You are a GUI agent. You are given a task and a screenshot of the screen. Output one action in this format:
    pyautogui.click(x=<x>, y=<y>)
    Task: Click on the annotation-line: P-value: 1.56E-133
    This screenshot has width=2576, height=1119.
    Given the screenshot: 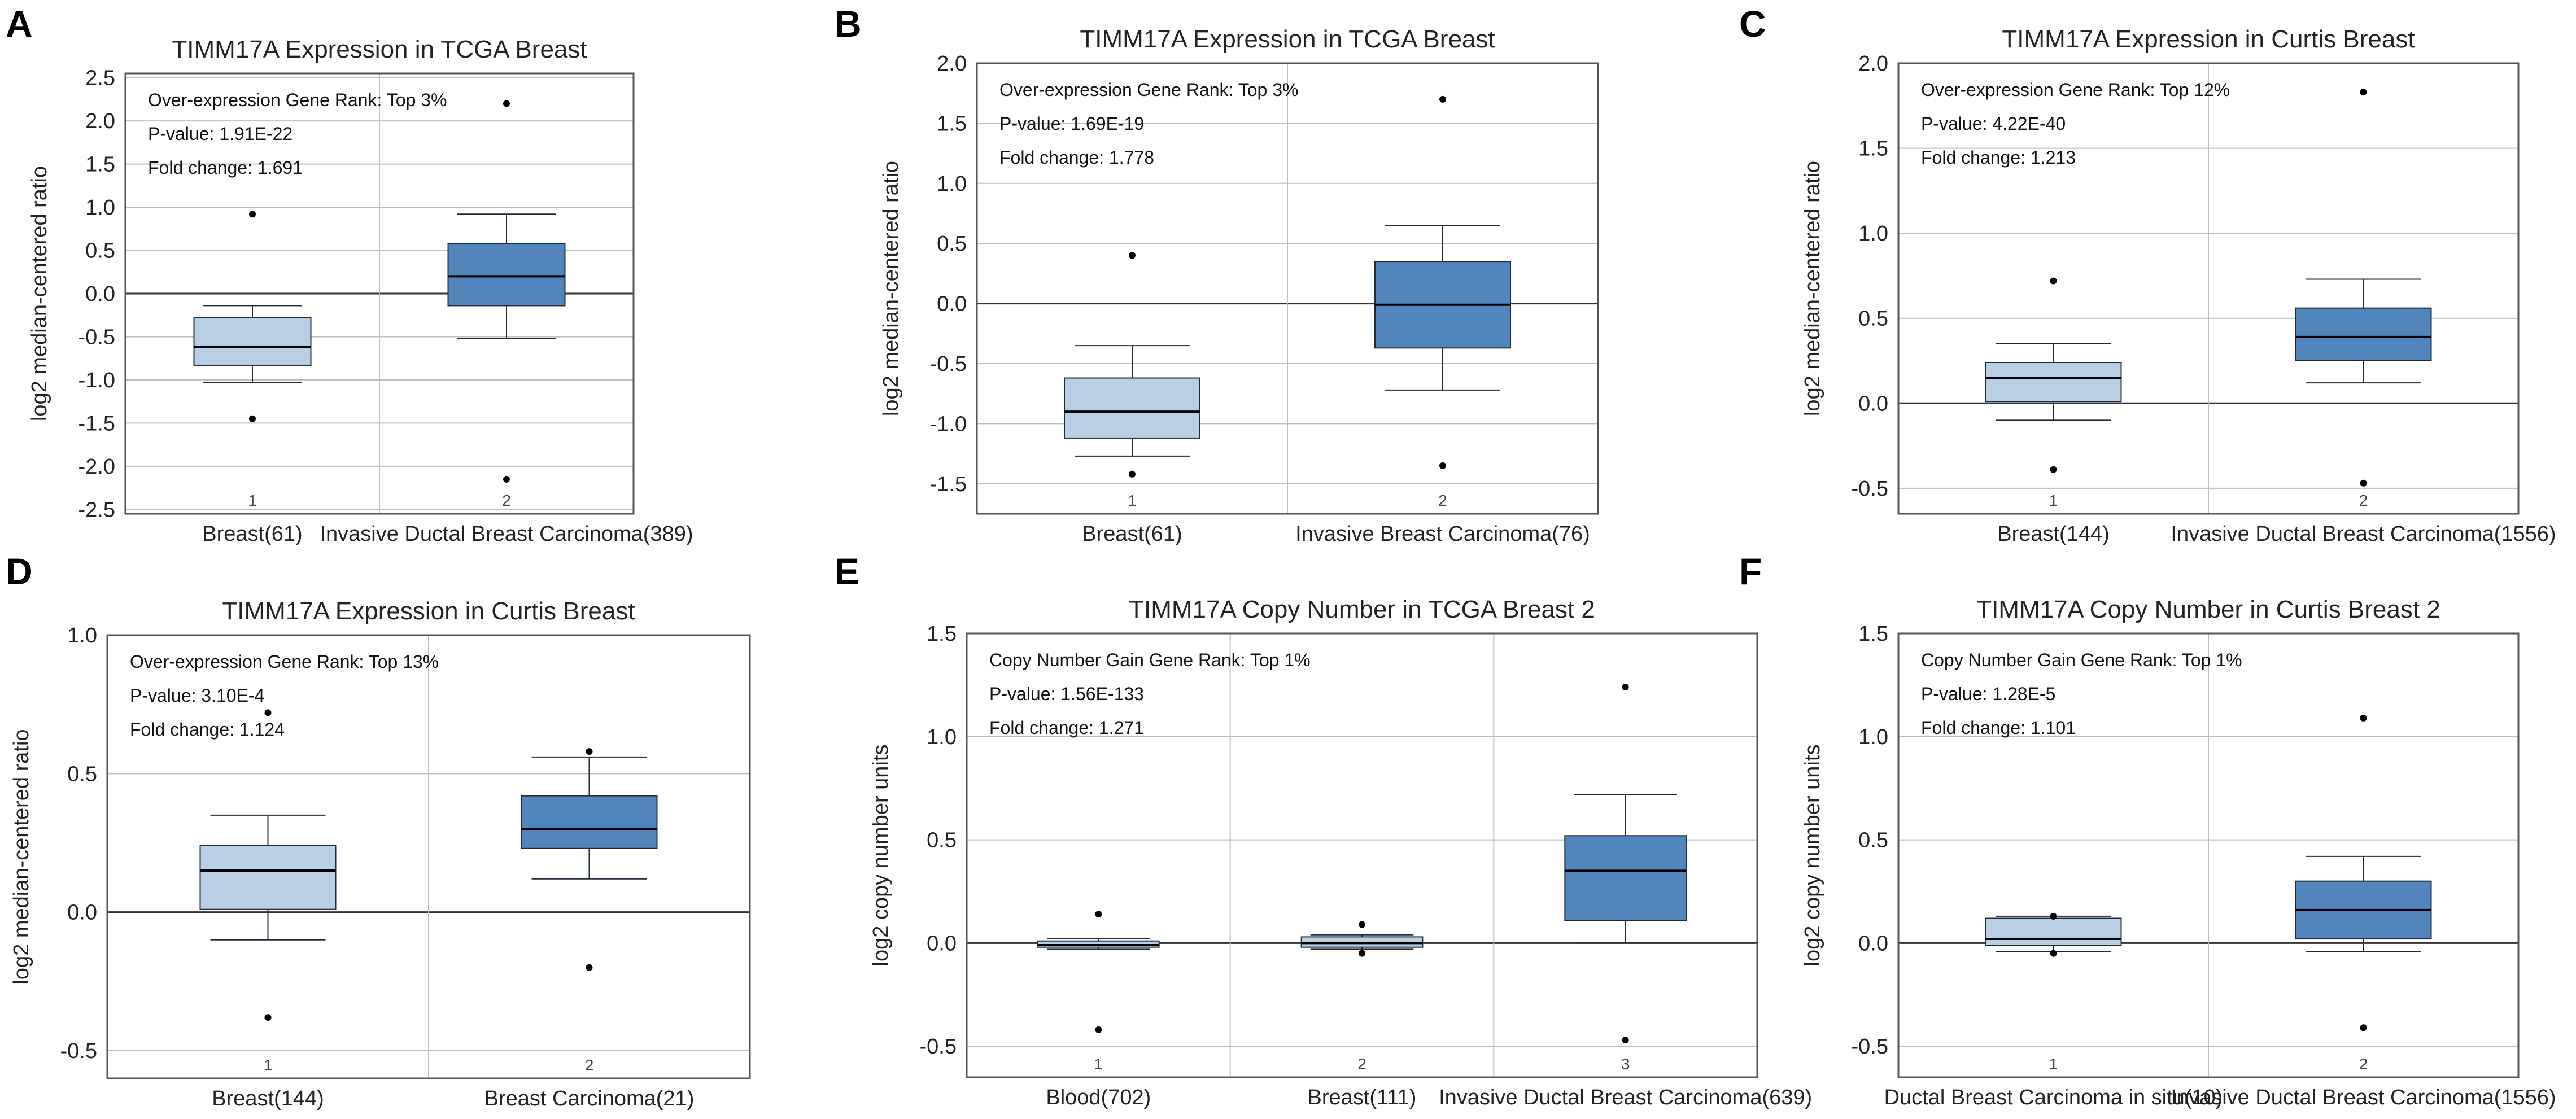 What is the action you would take?
    pyautogui.click(x=1066, y=694)
    